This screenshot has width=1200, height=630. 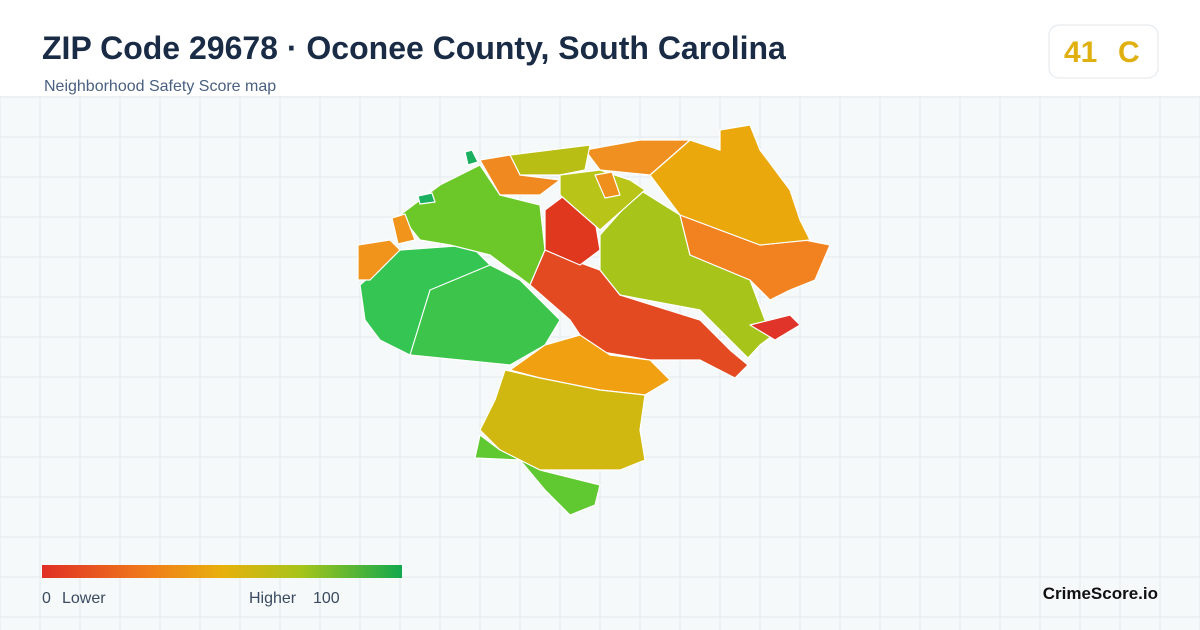 I want to click on subtitle: Neighborhood Safety Score map, so click(x=160, y=86).